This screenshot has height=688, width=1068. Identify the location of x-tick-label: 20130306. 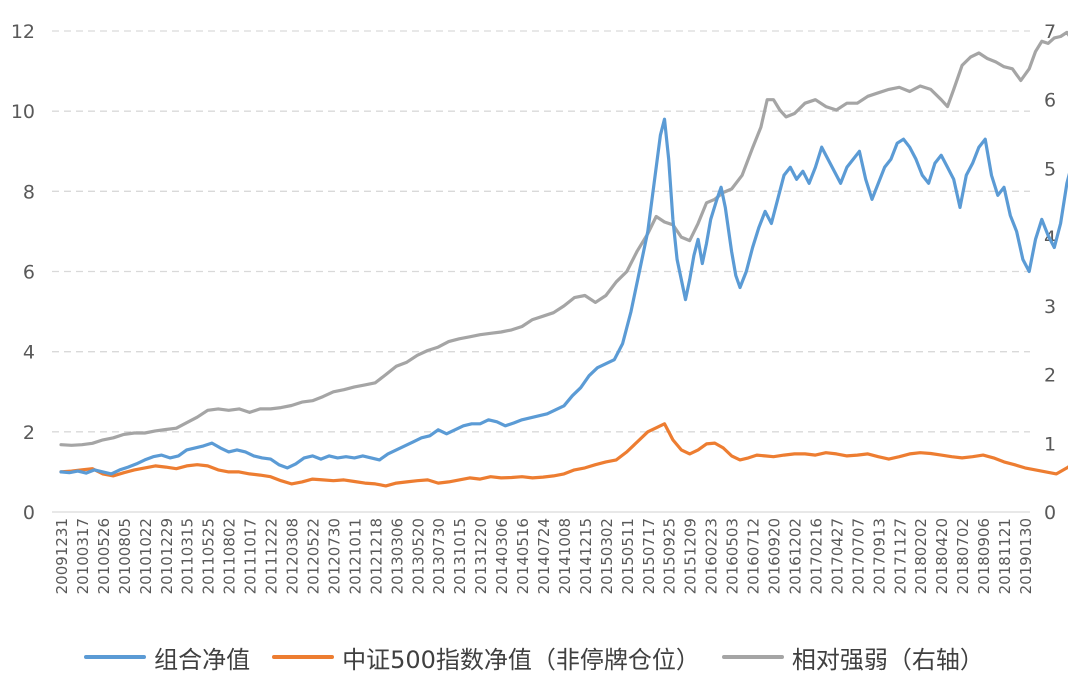
(397, 556).